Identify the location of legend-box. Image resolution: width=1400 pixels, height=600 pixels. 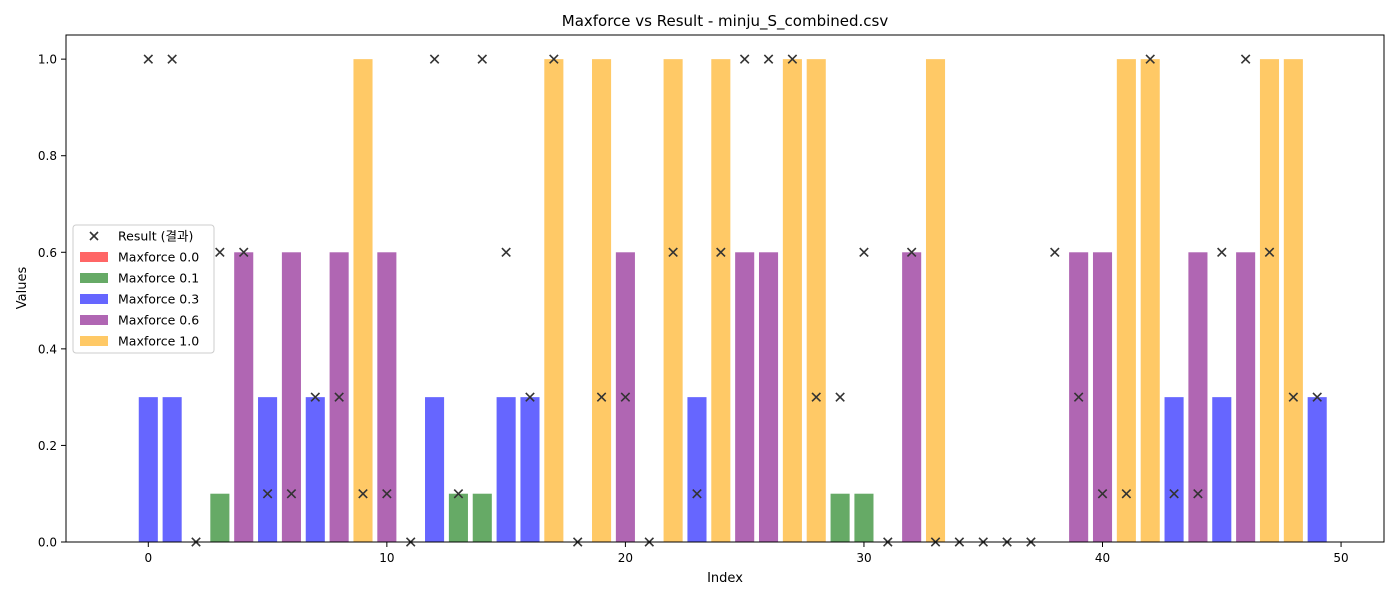
(143, 289).